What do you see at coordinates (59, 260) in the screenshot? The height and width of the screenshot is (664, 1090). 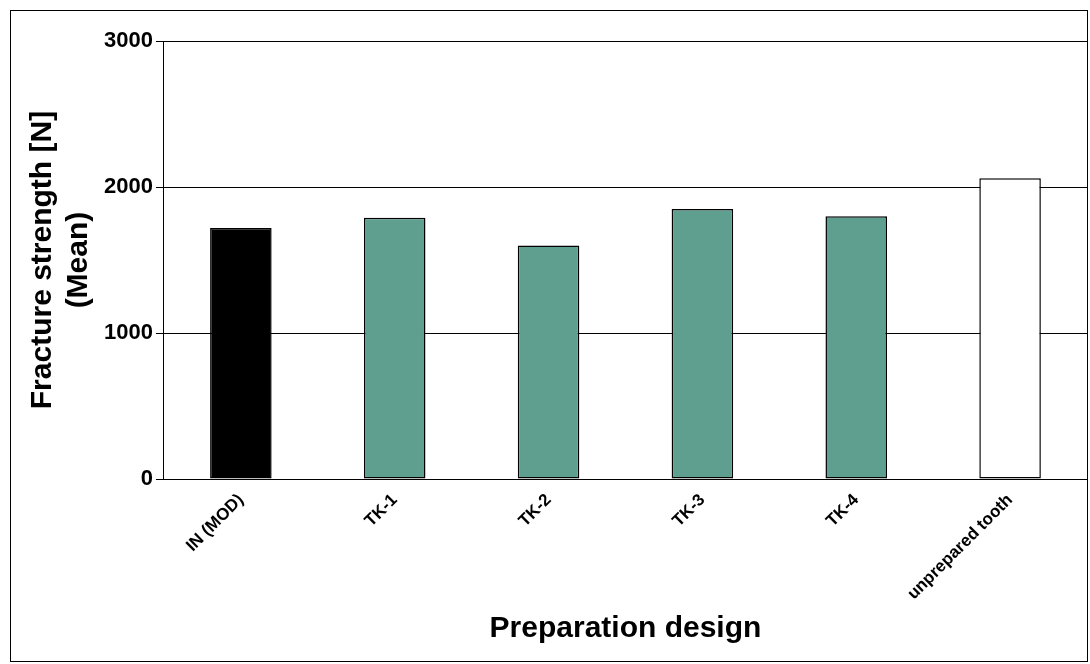 I see `y-axis-title: Fracture strength [N] (Mean)` at bounding box center [59, 260].